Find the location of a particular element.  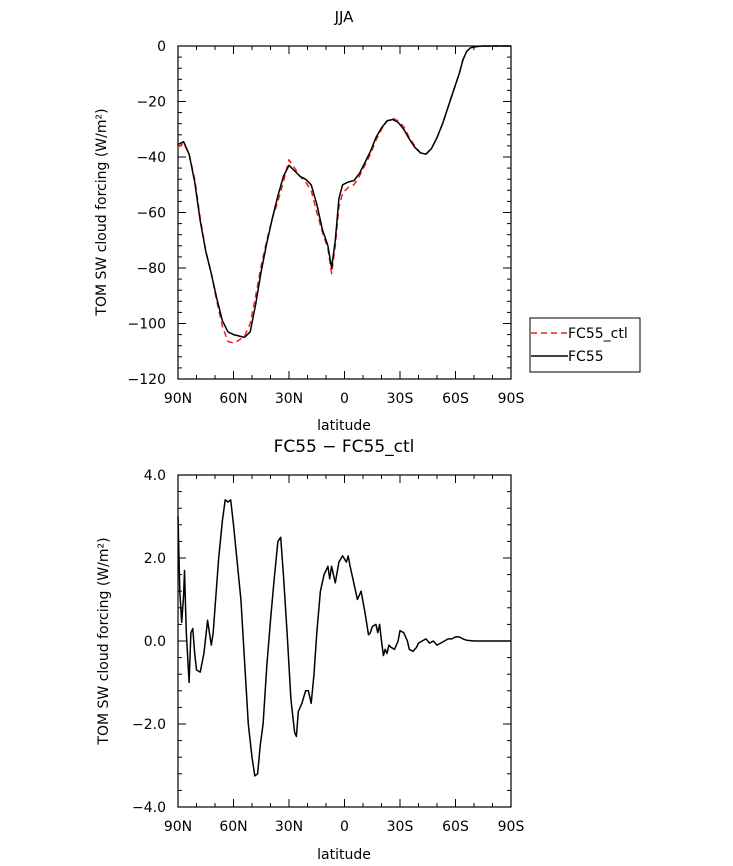

bottom-y-tick-label: 0.0 is located at coordinates (155, 642).